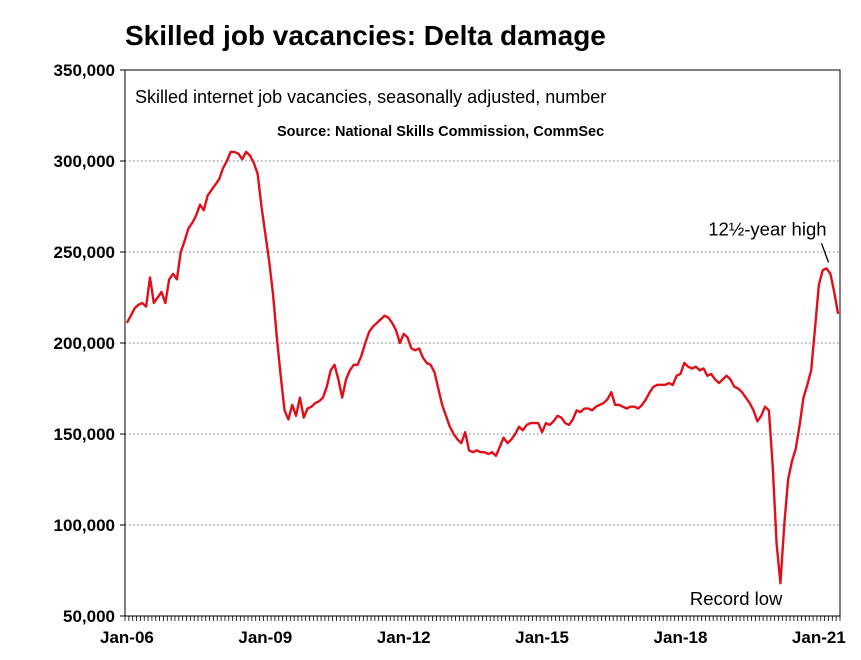 The width and height of the screenshot is (861, 660). I want to click on x-axis-ticks: Jan-06 Jan-09 Jan-12 Jan-15 Jan-18 Jan-21, so click(473, 631).